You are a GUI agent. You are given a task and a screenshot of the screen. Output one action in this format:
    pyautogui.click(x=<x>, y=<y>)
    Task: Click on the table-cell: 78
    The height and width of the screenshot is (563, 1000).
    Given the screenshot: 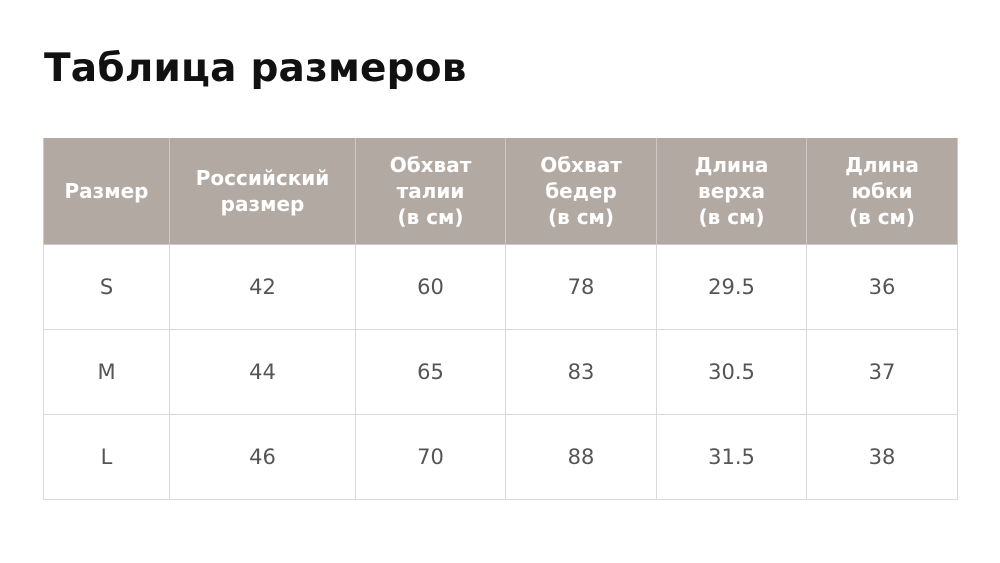 What is the action you would take?
    pyautogui.click(x=581, y=287)
    